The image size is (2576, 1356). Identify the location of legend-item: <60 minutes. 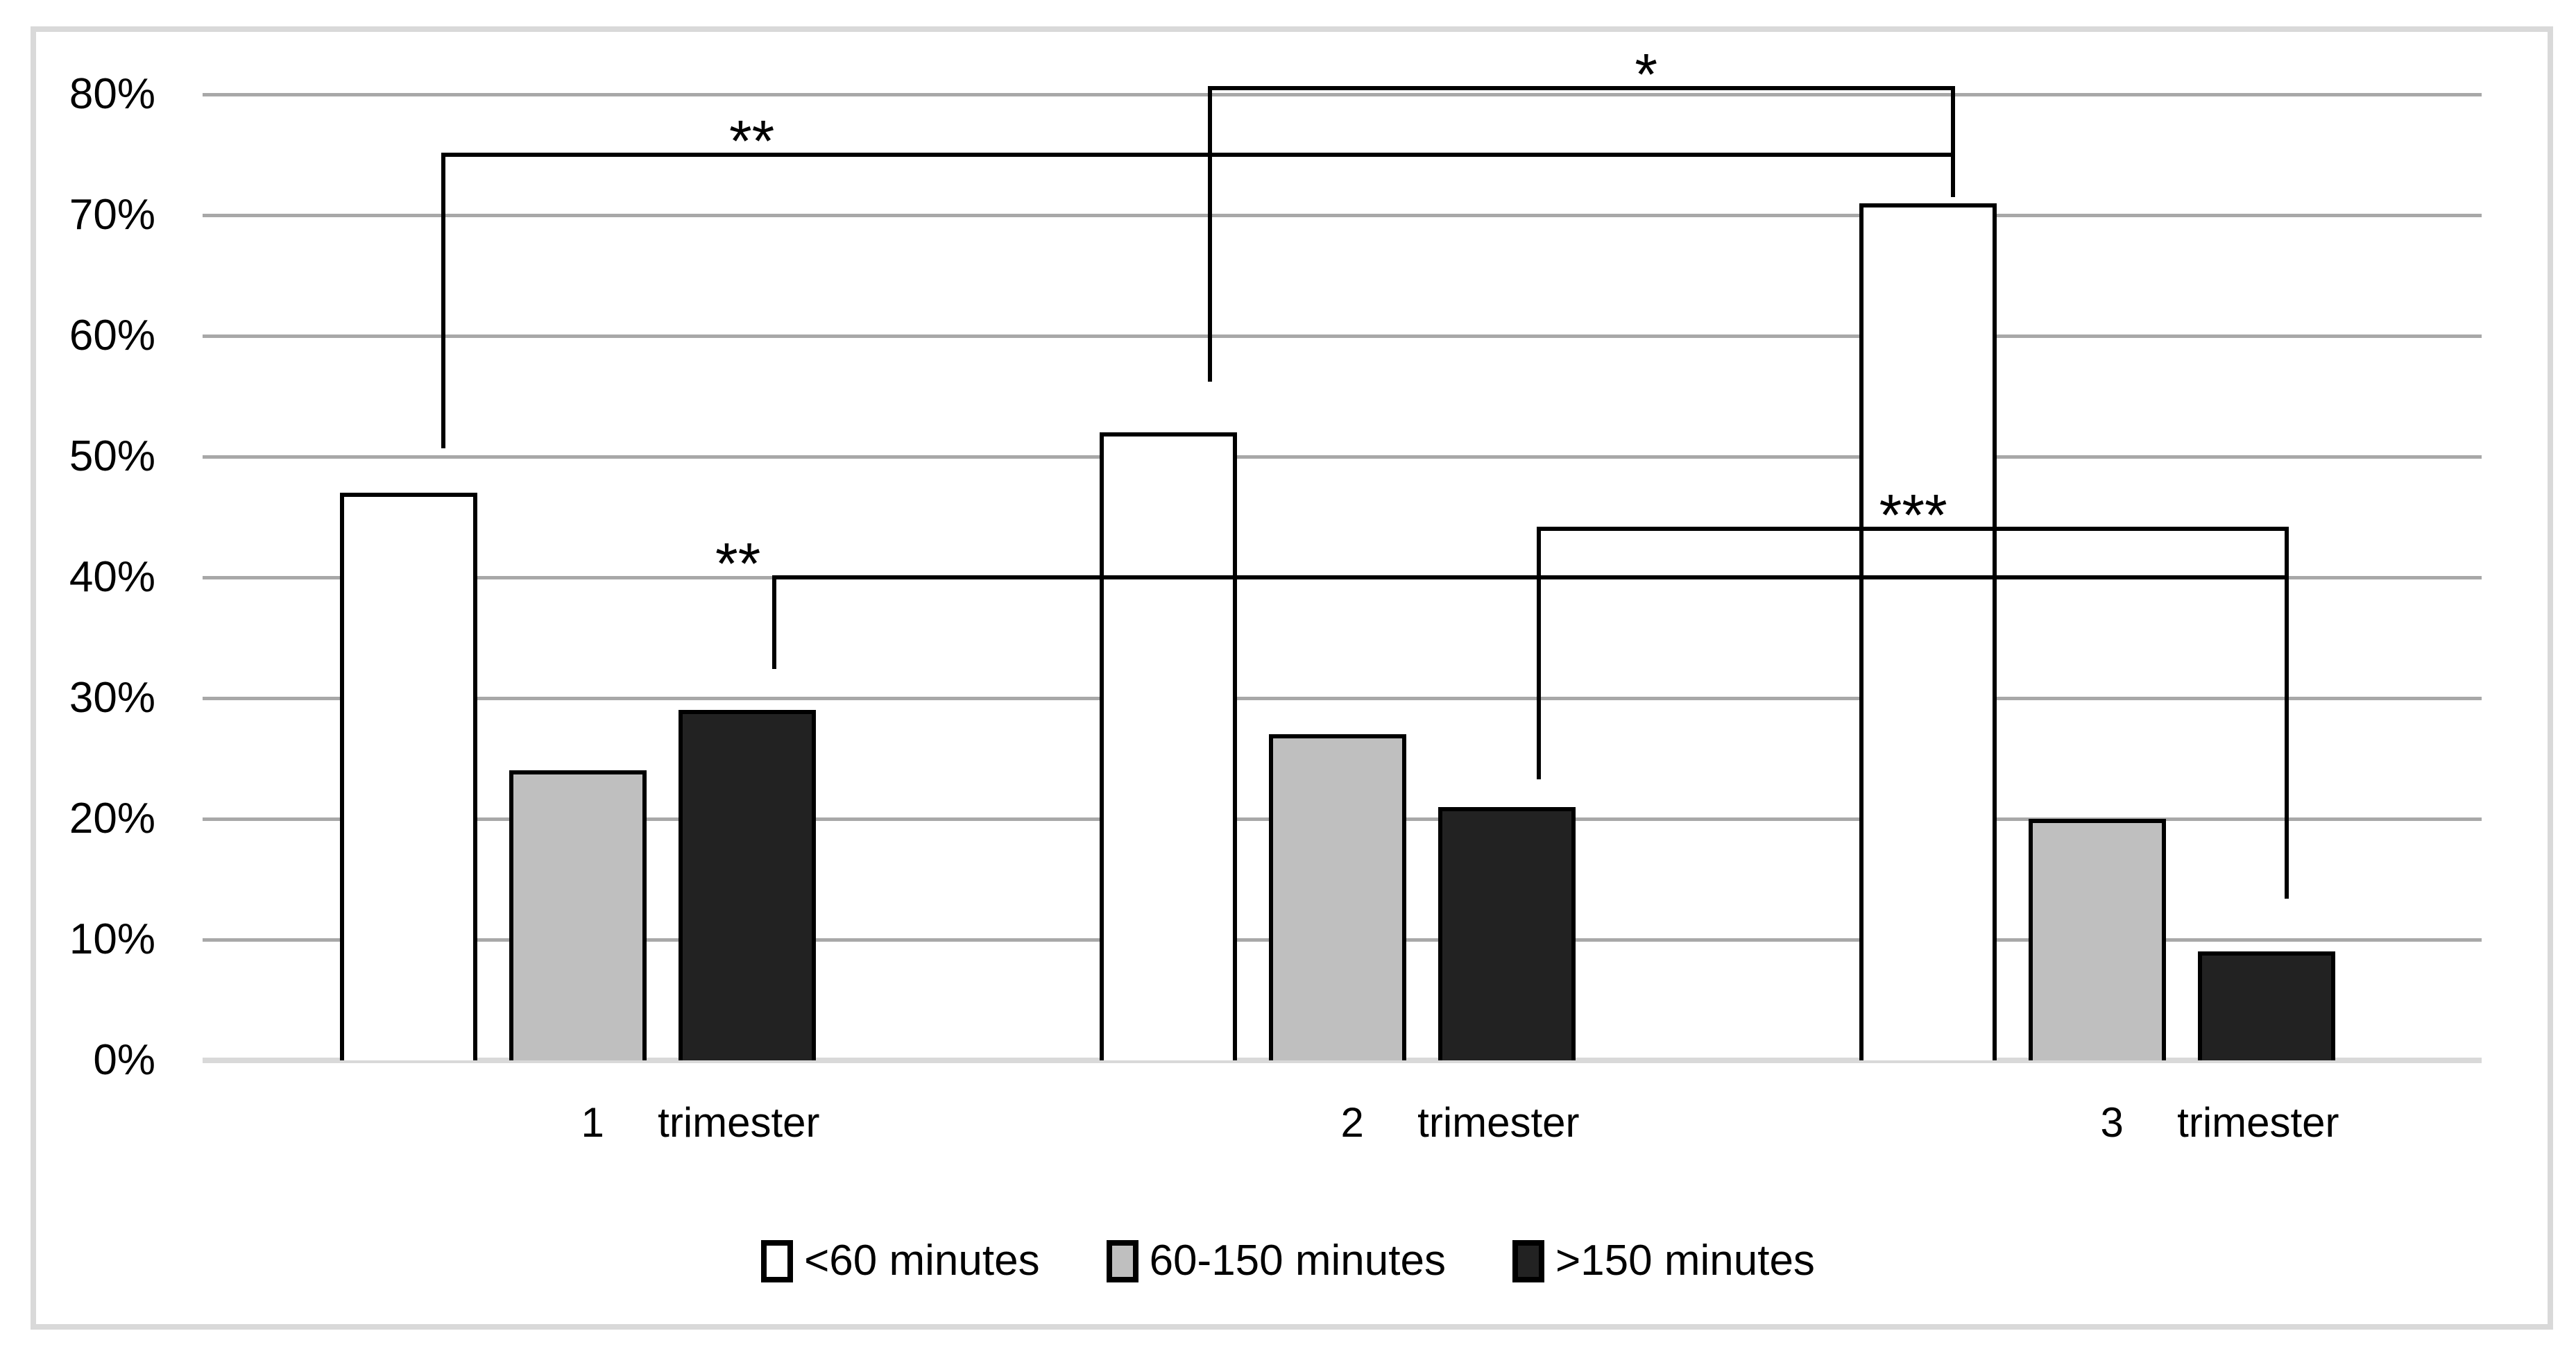
(900, 1261).